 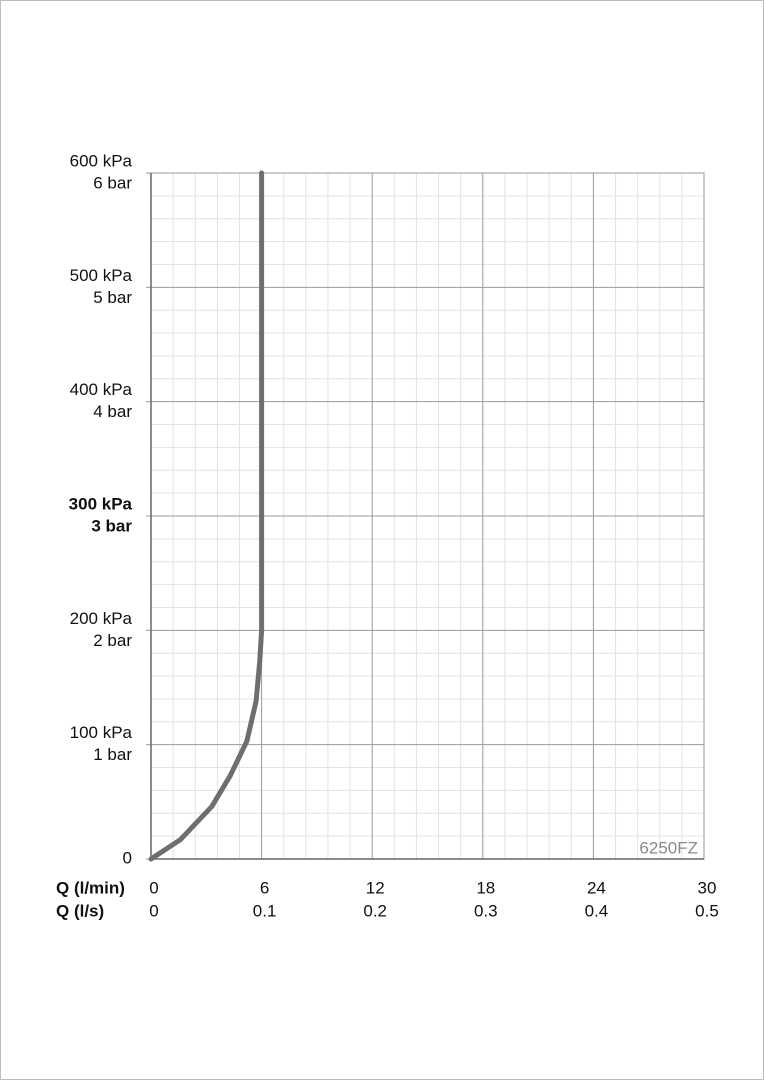 I want to click on y2-tick-label: 1 bar, so click(x=112, y=754).